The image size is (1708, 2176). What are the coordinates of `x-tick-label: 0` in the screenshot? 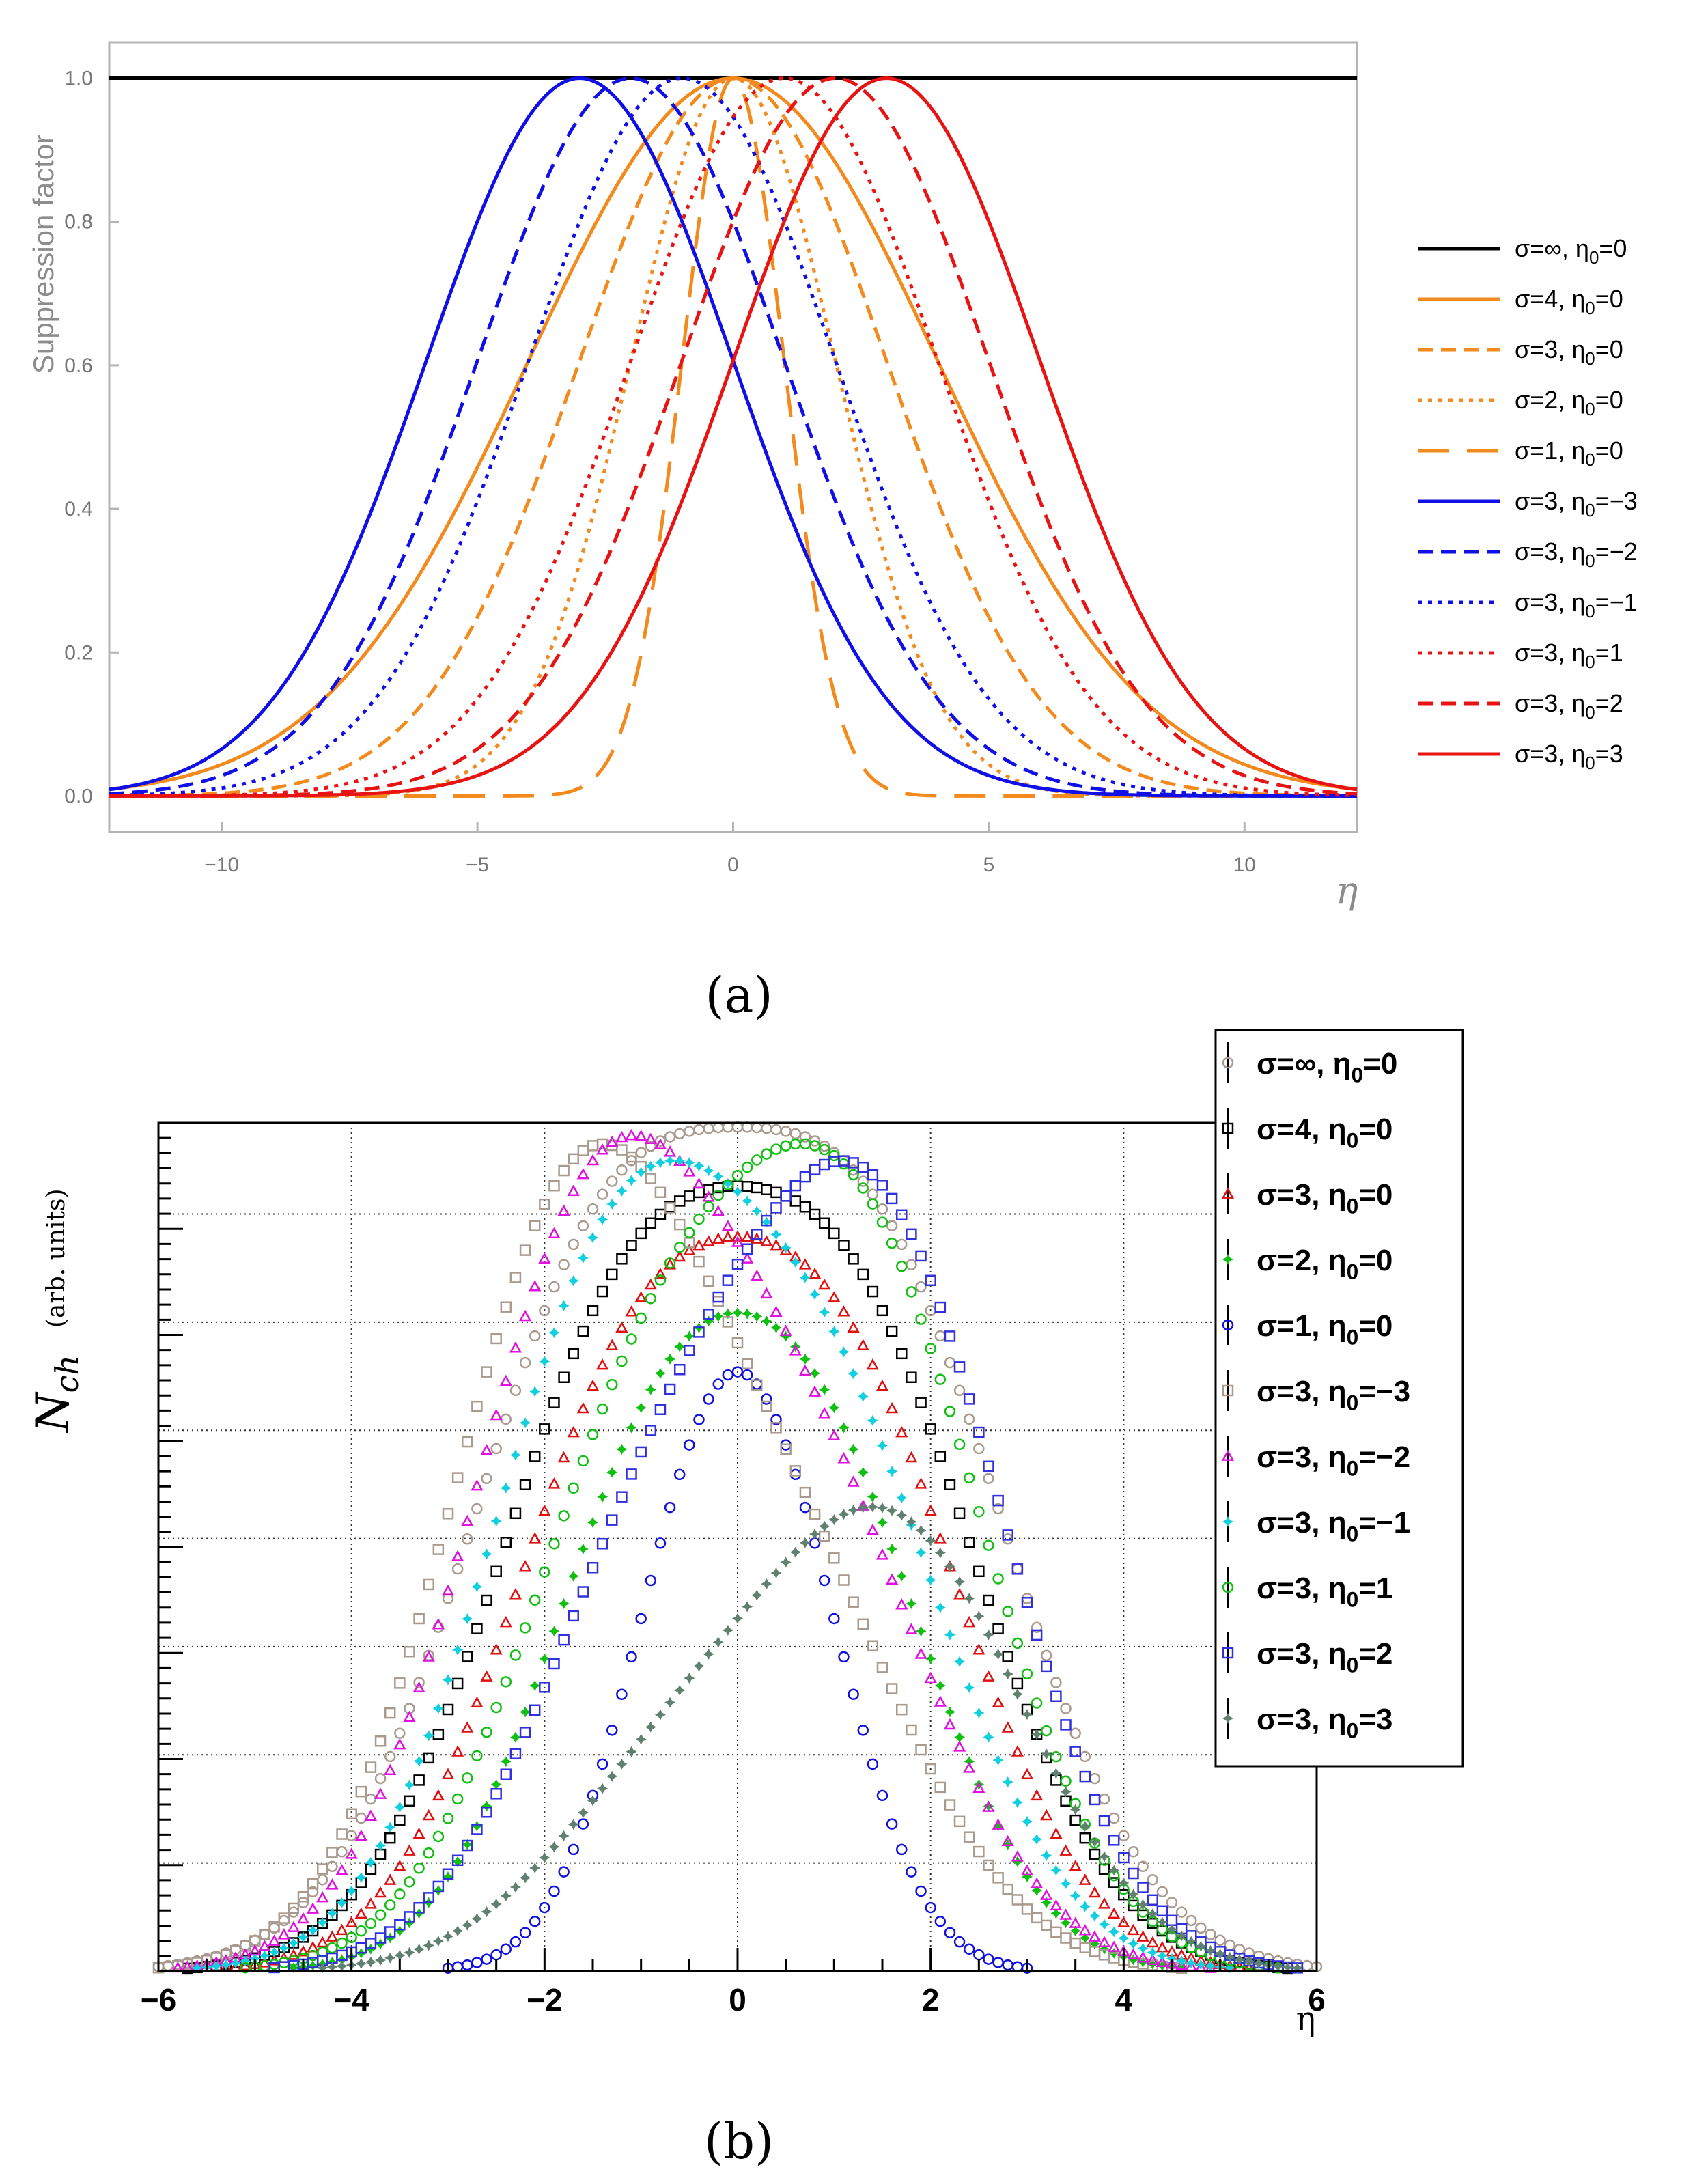 It's located at (733, 865).